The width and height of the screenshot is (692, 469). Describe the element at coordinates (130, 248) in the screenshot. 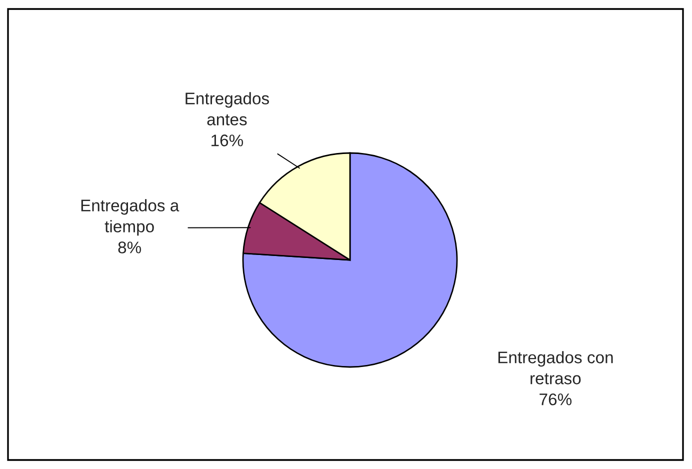

I see `data-label: 8%` at that location.